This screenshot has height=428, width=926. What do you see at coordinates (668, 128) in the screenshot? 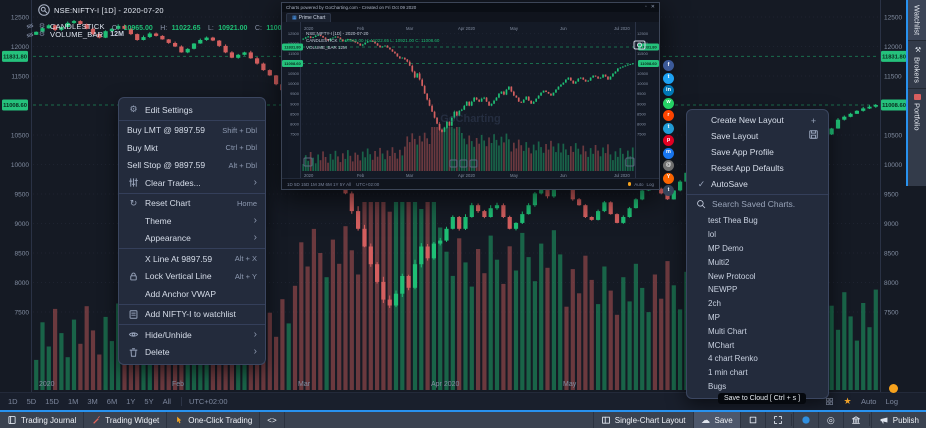
I see `share-telegram-icon: t` at bounding box center [668, 128].